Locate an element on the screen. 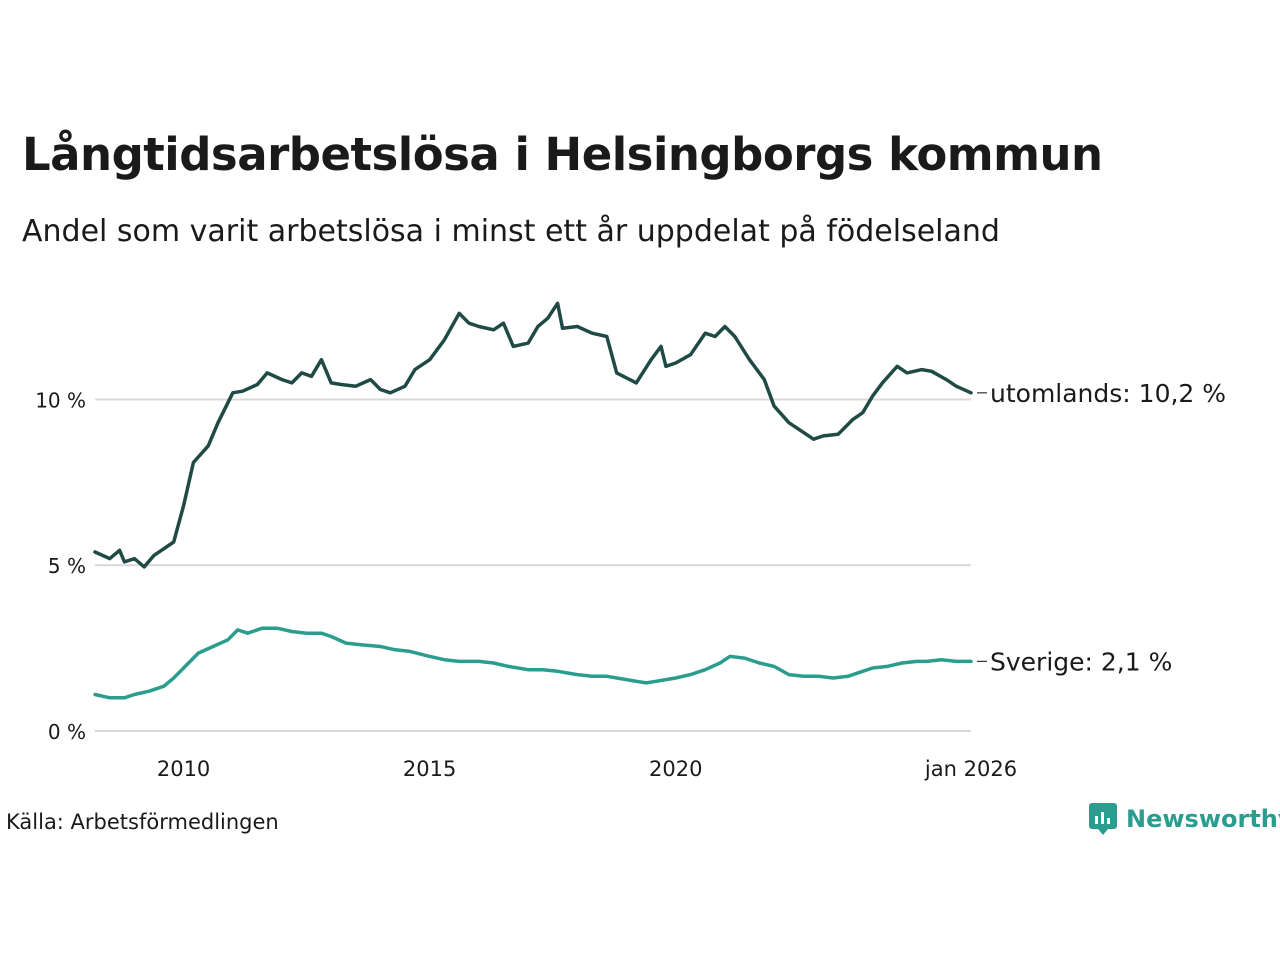  y-tick-label: 0 % is located at coordinates (67, 732).